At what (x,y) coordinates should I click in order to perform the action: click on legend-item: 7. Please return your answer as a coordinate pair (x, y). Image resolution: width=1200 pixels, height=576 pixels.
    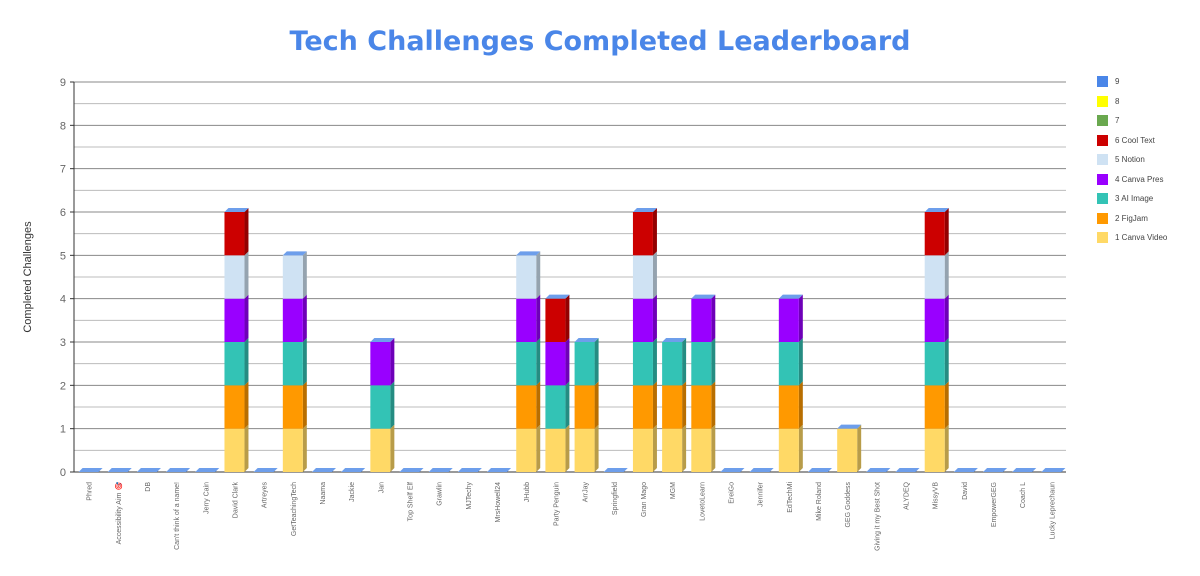
    Looking at the image, I should click on (1132, 121).